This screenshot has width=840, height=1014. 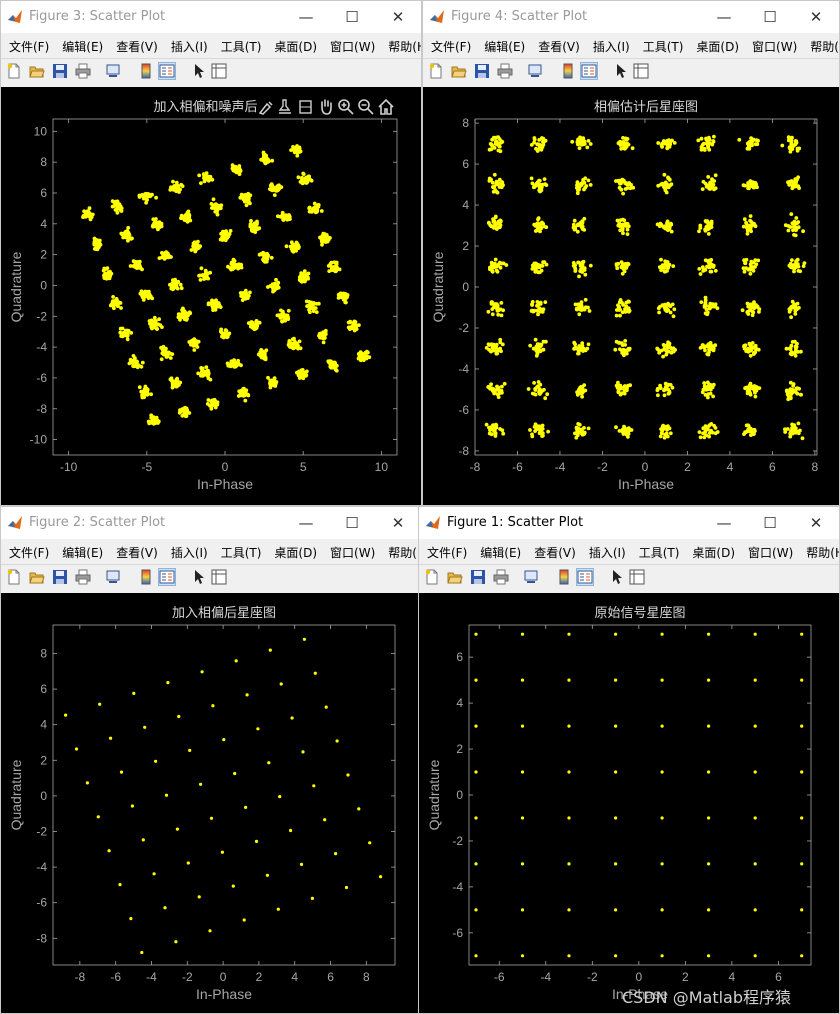 I want to click on y-tick-label: 2, so click(x=43, y=255).